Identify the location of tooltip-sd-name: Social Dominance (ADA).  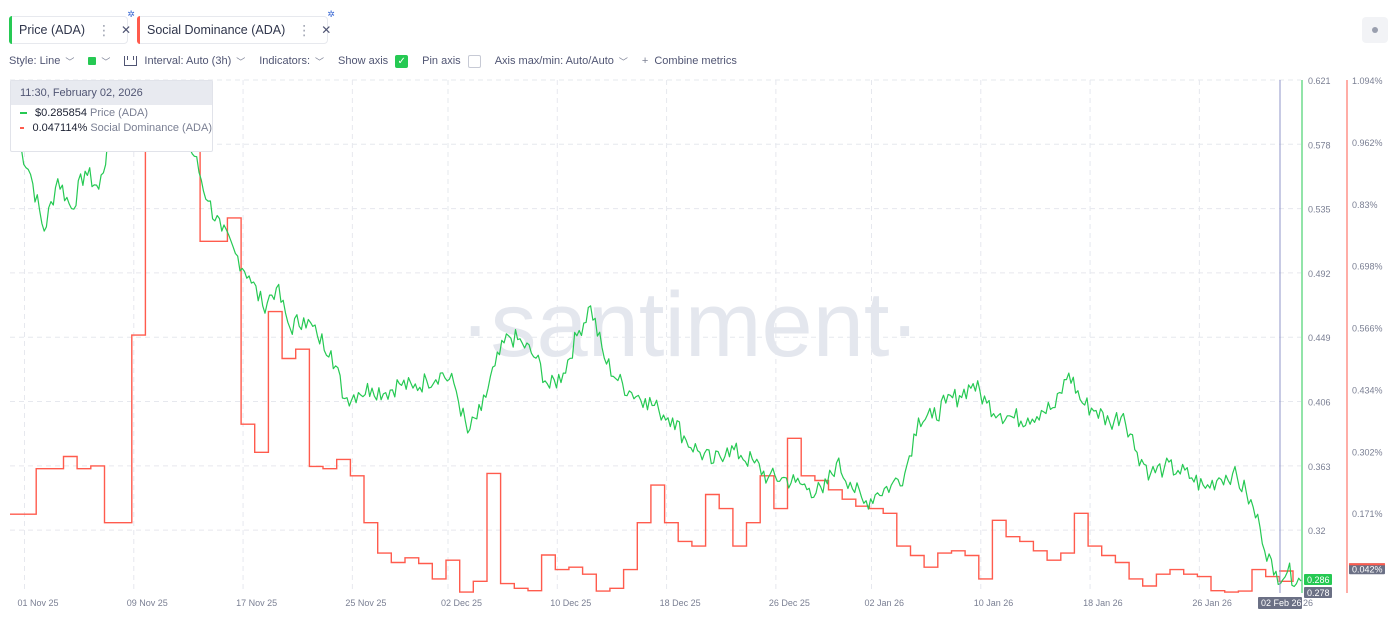
(151, 127).